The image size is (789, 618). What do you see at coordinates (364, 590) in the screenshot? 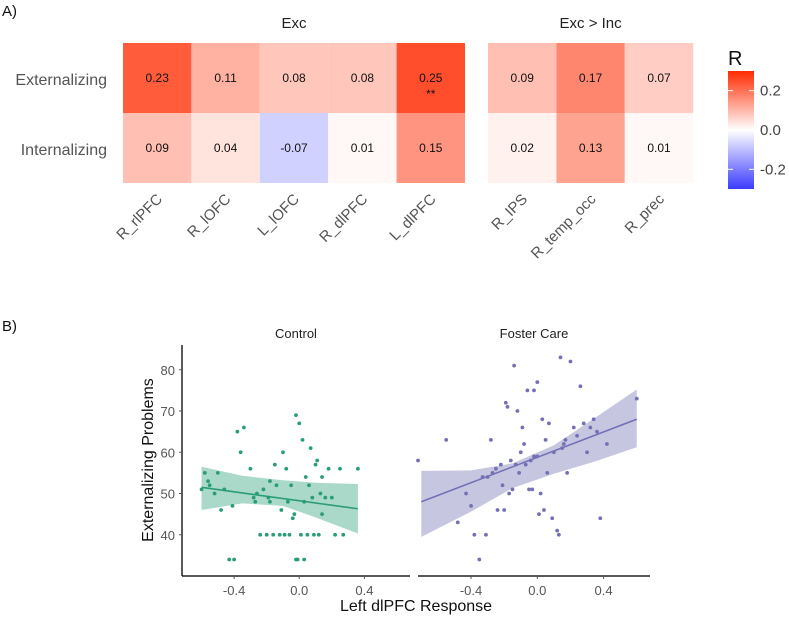
I see `x-tick-label: 0.4` at bounding box center [364, 590].